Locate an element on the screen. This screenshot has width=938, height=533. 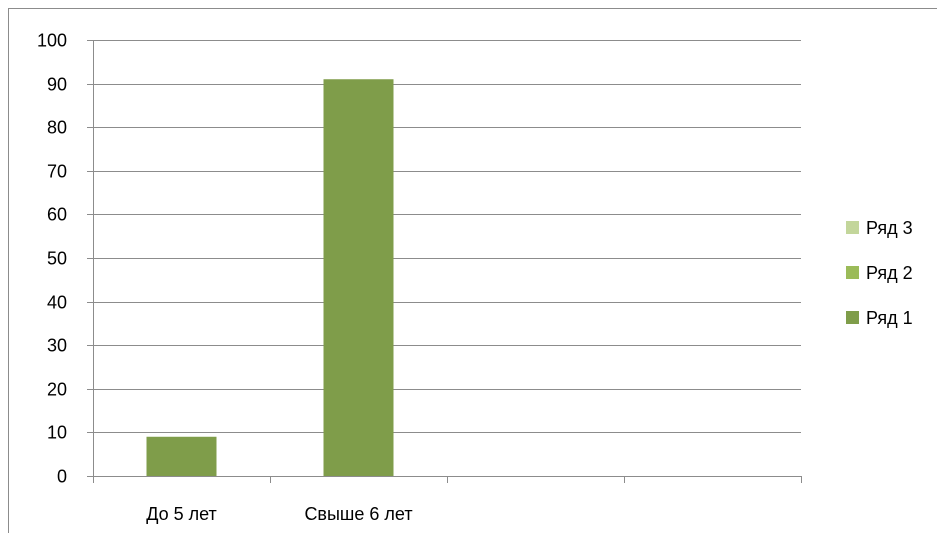
y-tick-label: 50 is located at coordinates (57, 259).